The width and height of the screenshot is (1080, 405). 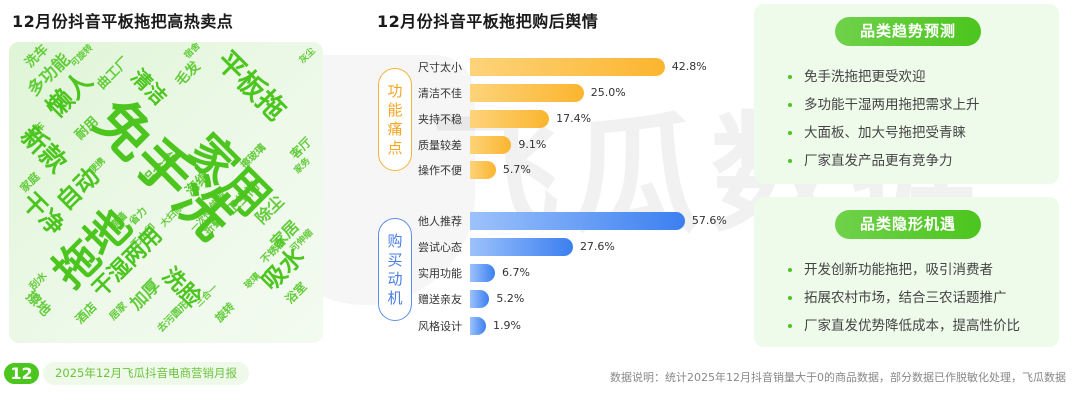 I want to click on list-item: 拓展农村市场，结合三农话题推广, so click(x=902, y=298).